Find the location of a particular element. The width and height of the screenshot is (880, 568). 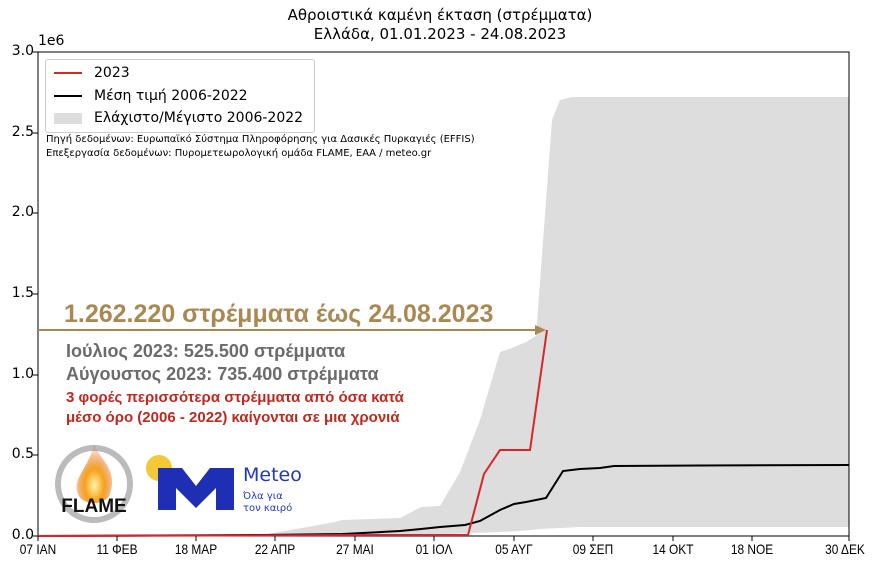

total-annotation: 1.262.220 στρέμματα έως 24.08.2023 is located at coordinates (279, 314).